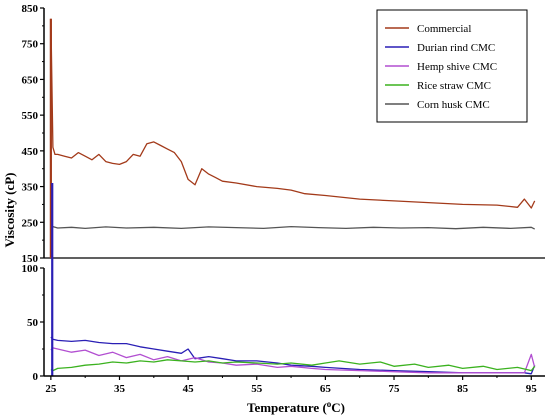 The height and width of the screenshot is (418, 550). Describe the element at coordinates (30, 80) in the screenshot. I see `y-upper-tick-label: 650` at that location.